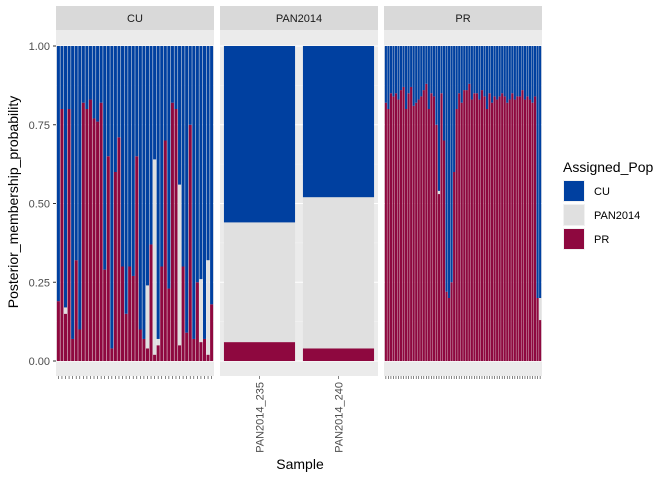 The image size is (672, 480). Describe the element at coordinates (574, 191) in the screenshot. I see `legend-swatch-cu` at that location.